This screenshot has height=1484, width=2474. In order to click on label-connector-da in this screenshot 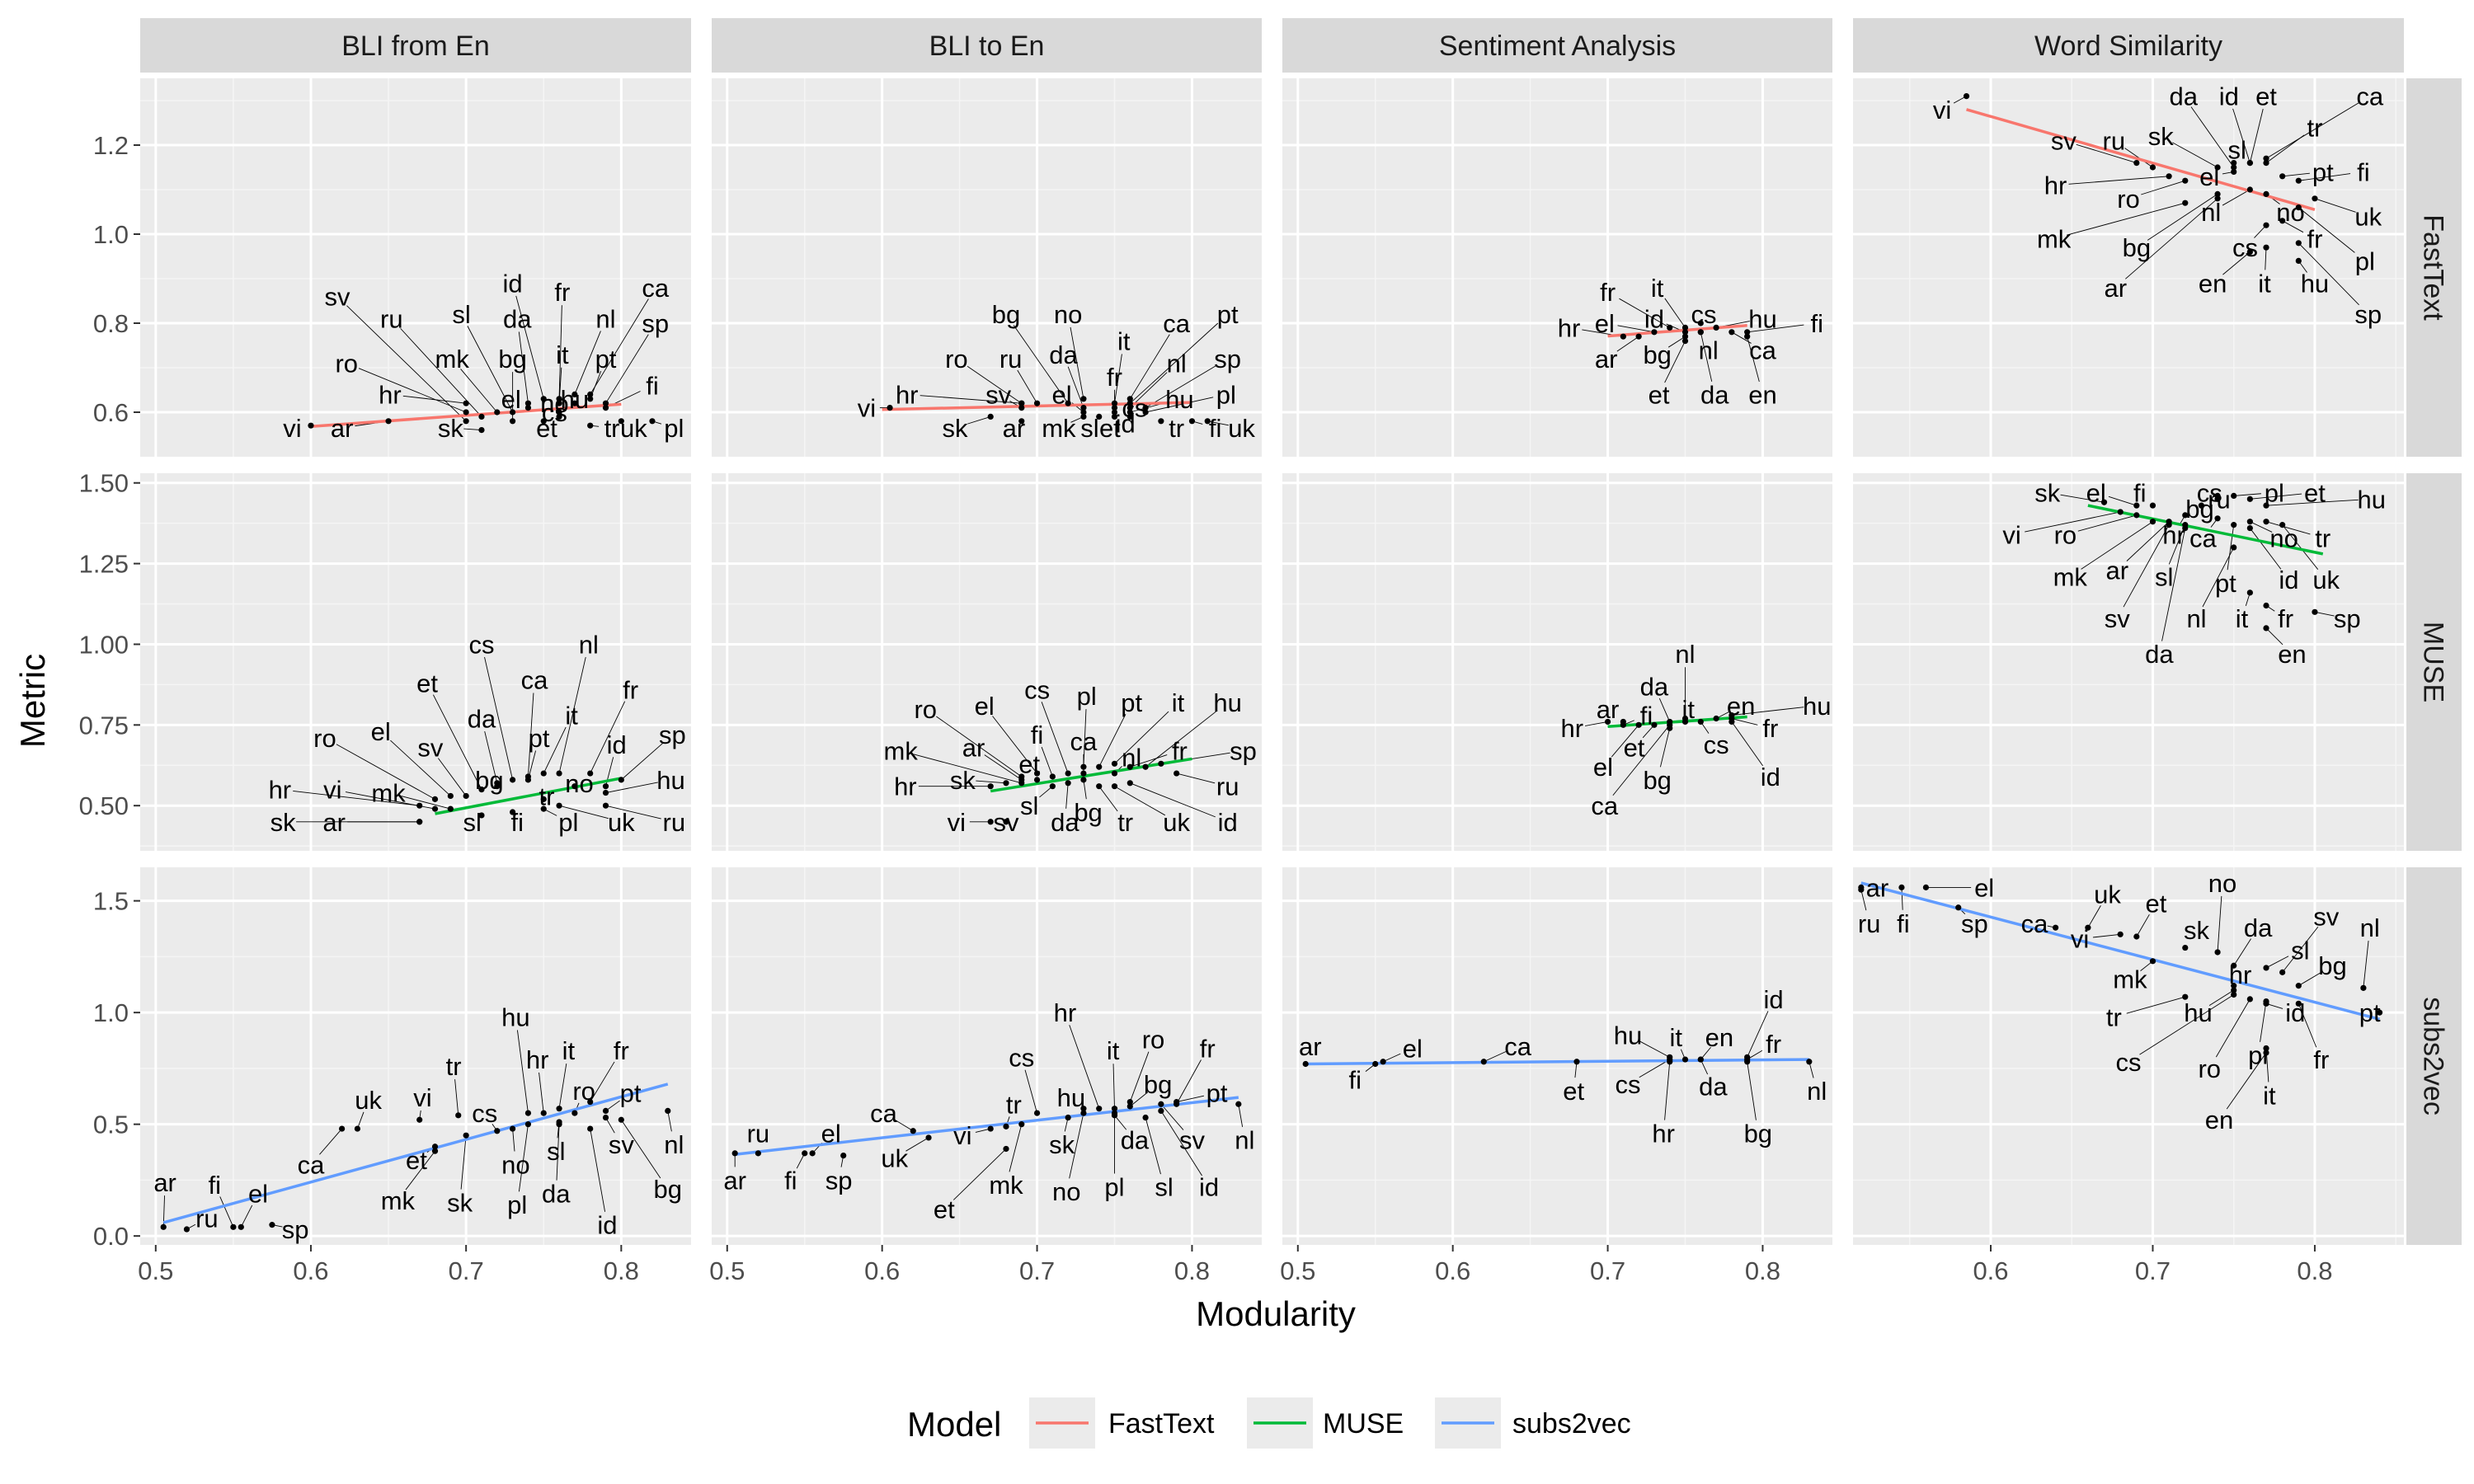, I will do `click(2242, 952)`.